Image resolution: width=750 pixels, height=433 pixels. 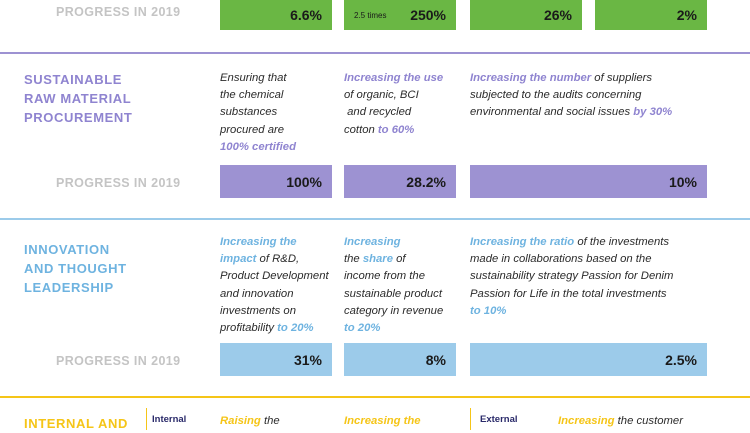 What do you see at coordinates (522, 242) in the screenshot?
I see `text-highlight: Increasing the ratio` at bounding box center [522, 242].